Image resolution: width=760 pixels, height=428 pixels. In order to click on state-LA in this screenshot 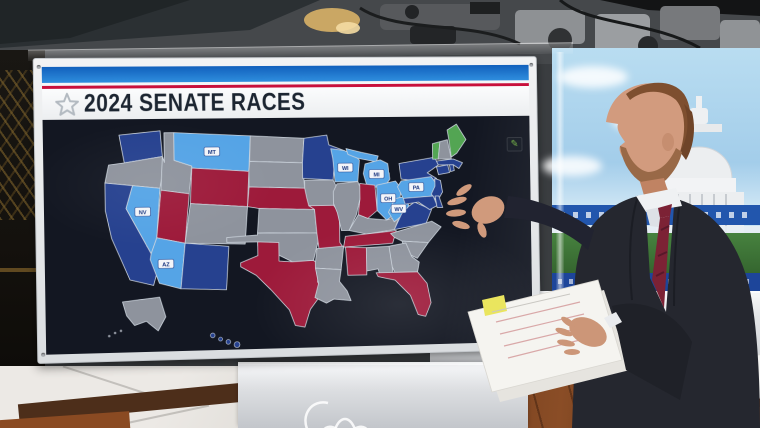, I will do `click(333, 285)`.